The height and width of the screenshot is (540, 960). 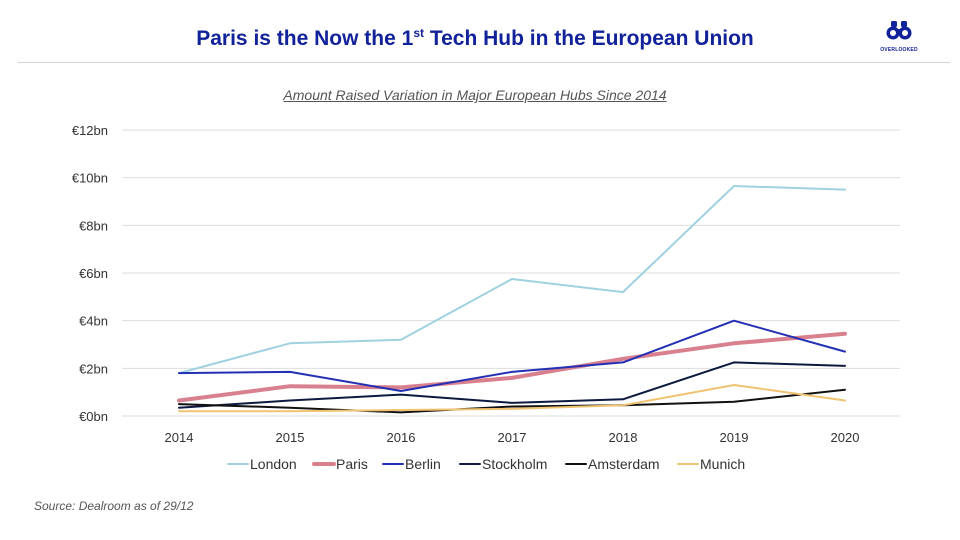 I want to click on title-text-rest: Tech Hub in the European Union, so click(x=588, y=38).